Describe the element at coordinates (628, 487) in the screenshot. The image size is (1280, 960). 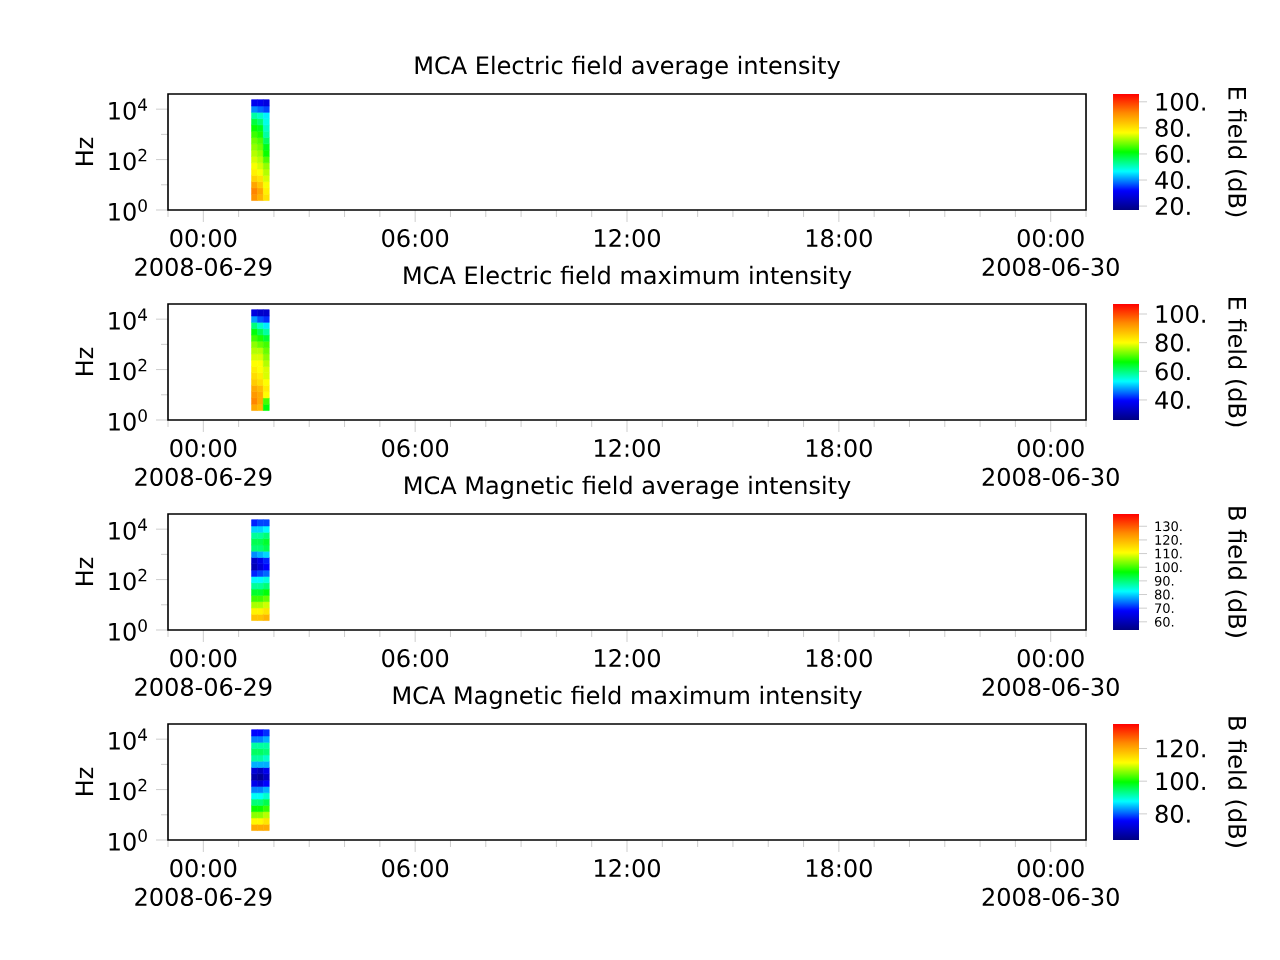
I see `chart-title: MCA Magnetic field average intensity` at that location.